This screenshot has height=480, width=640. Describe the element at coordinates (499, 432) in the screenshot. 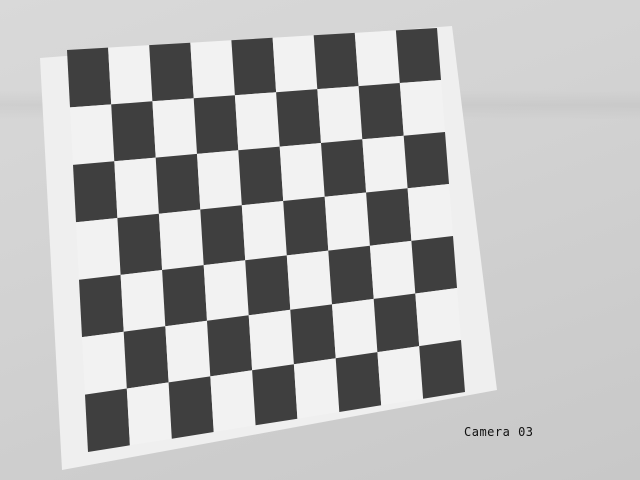

I see `camera-label: Camera 03` at that location.